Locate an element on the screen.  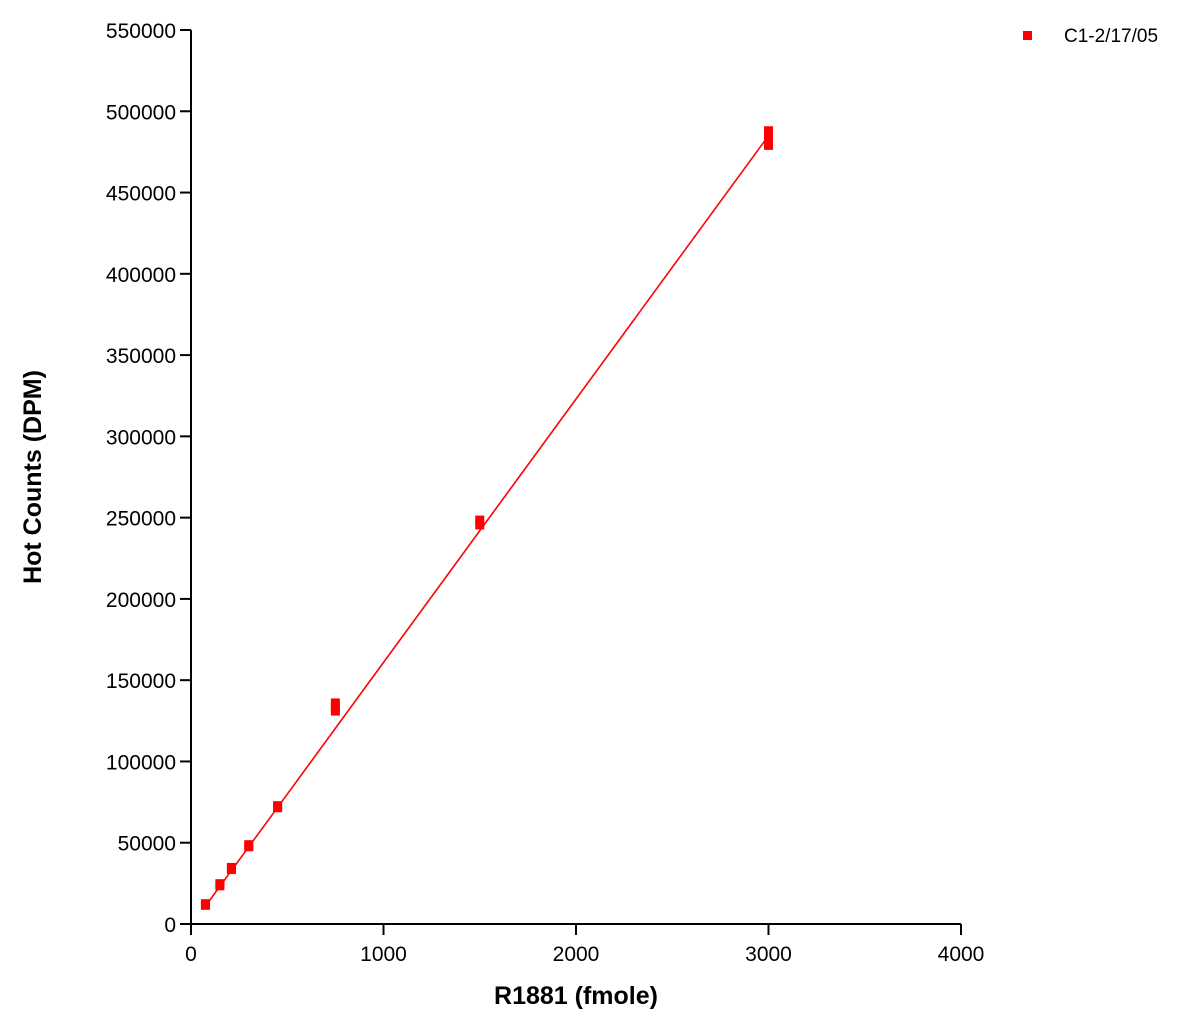
y-tick-label: 50000 is located at coordinates (147, 844).